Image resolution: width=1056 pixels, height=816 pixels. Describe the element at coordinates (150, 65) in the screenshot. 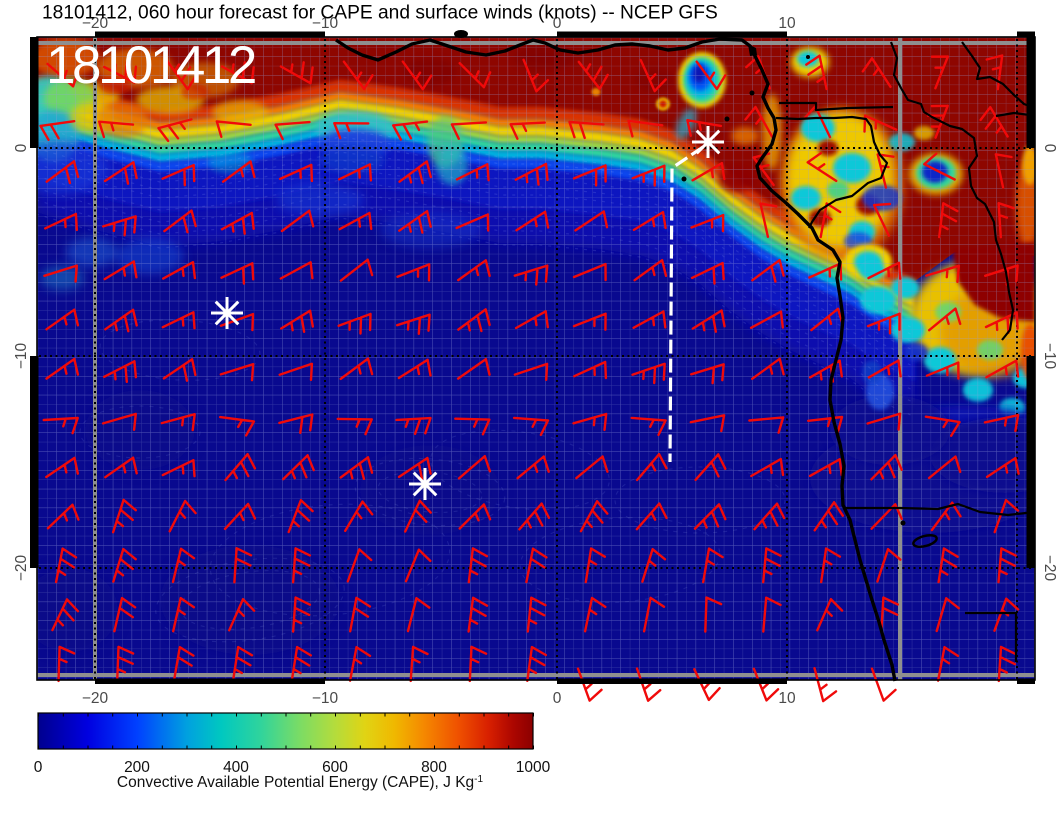

I see `svg-text: 18101412` at that location.